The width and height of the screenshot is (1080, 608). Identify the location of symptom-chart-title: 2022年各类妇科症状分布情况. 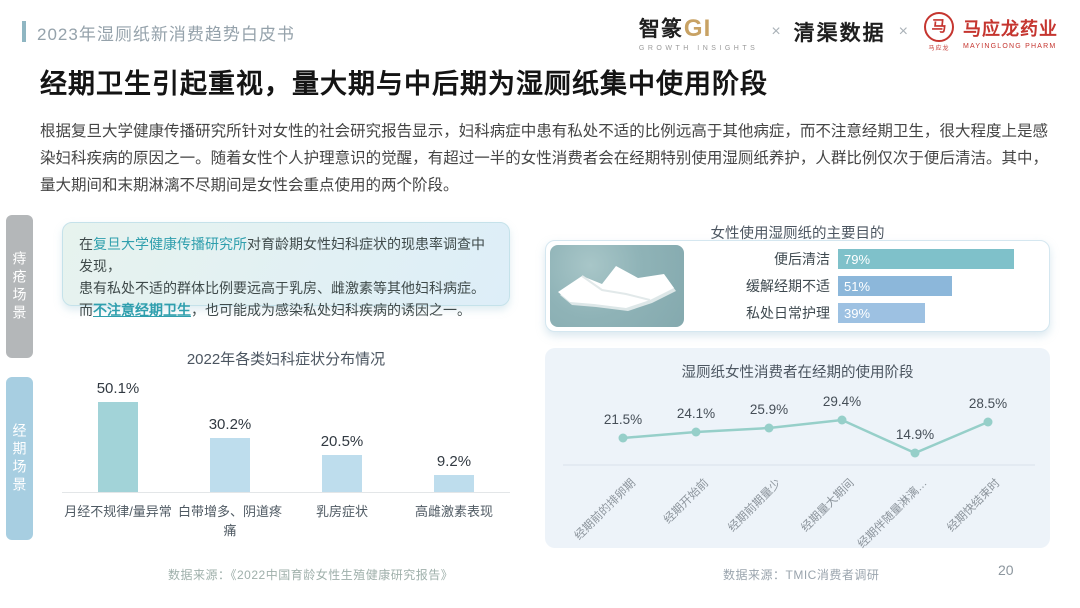
(286, 359).